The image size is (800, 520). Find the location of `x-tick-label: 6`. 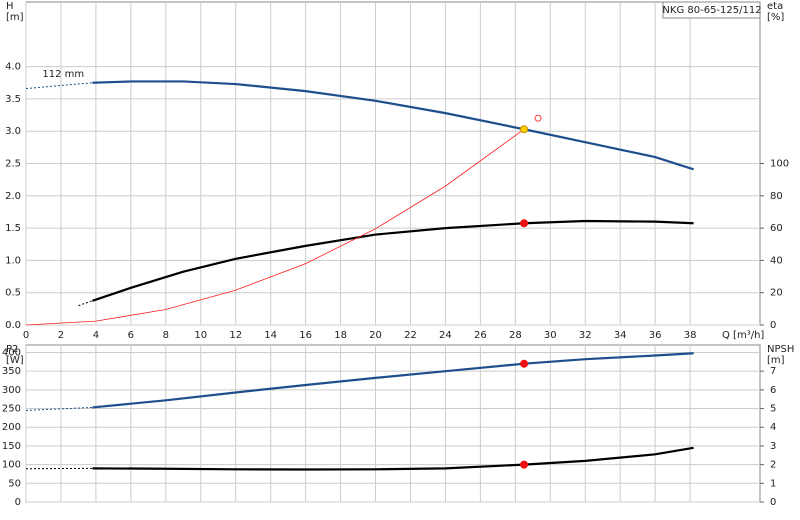

x-tick-label: 6 is located at coordinates (131, 335).